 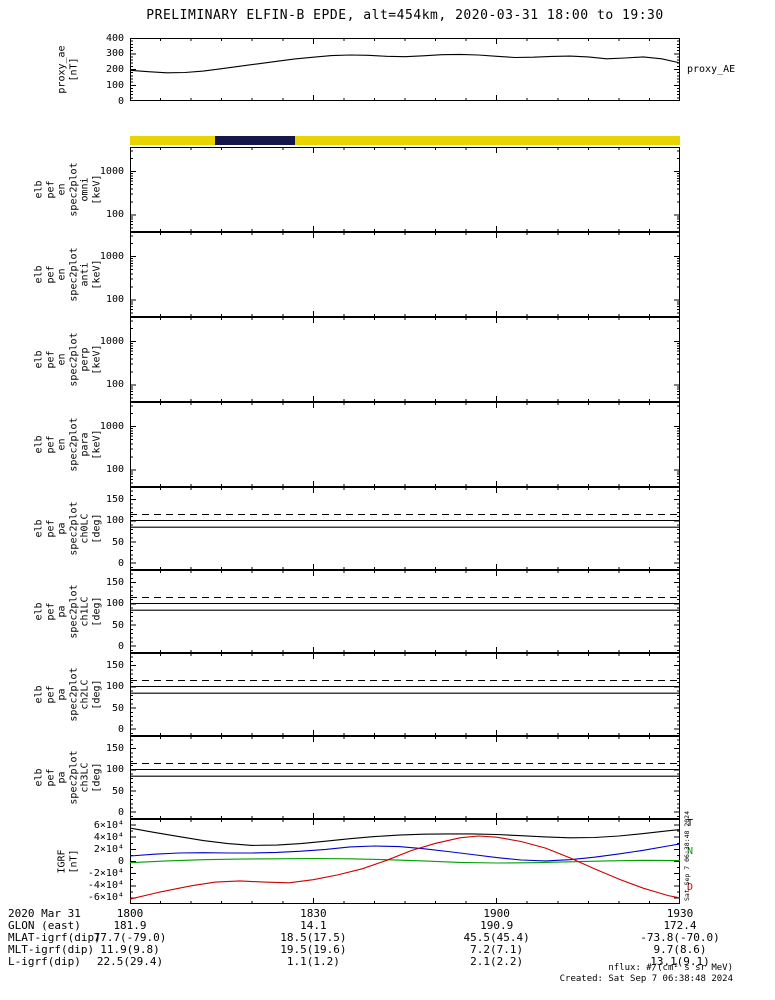 I want to click on series-igrf-blue, so click(x=405, y=852).